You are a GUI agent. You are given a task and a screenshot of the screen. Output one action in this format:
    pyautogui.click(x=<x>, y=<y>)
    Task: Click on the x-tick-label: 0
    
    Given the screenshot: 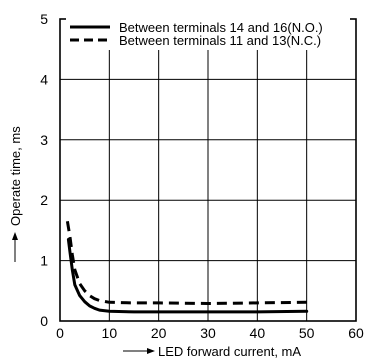 What is the action you would take?
    pyautogui.click(x=60, y=333)
    